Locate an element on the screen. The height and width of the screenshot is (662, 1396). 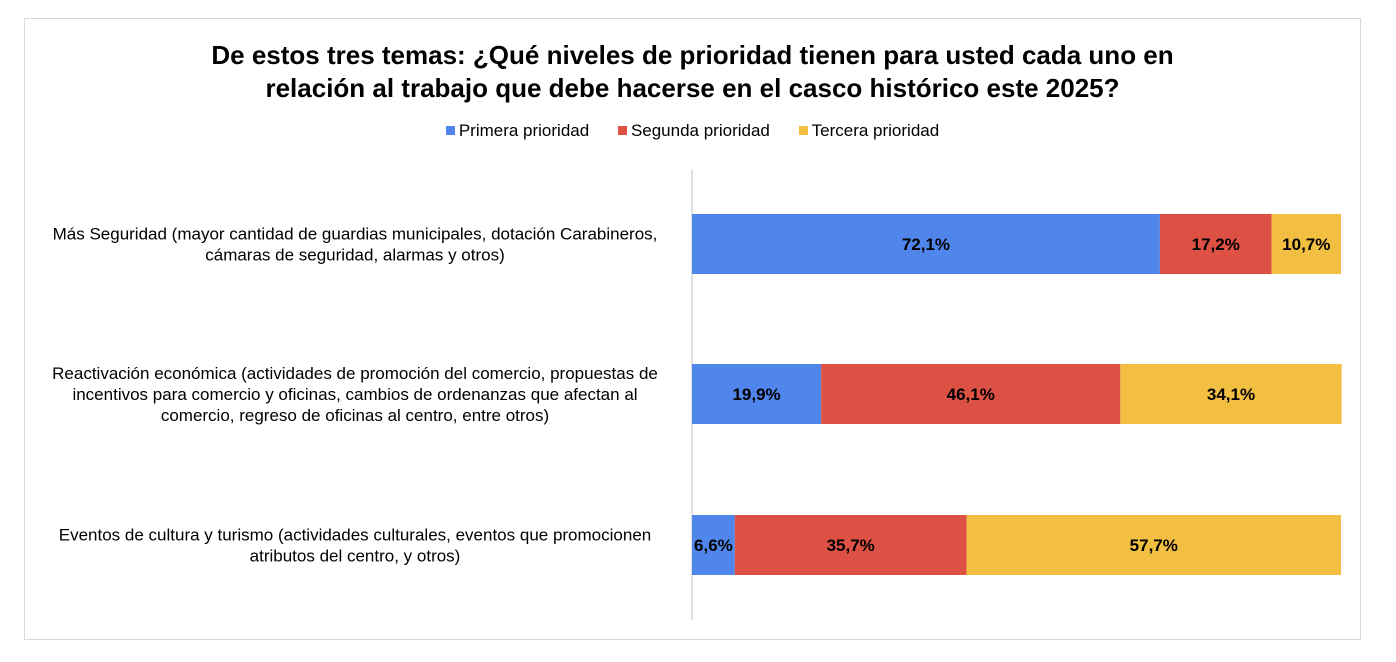
data-label: 10,7% is located at coordinates (1306, 244).